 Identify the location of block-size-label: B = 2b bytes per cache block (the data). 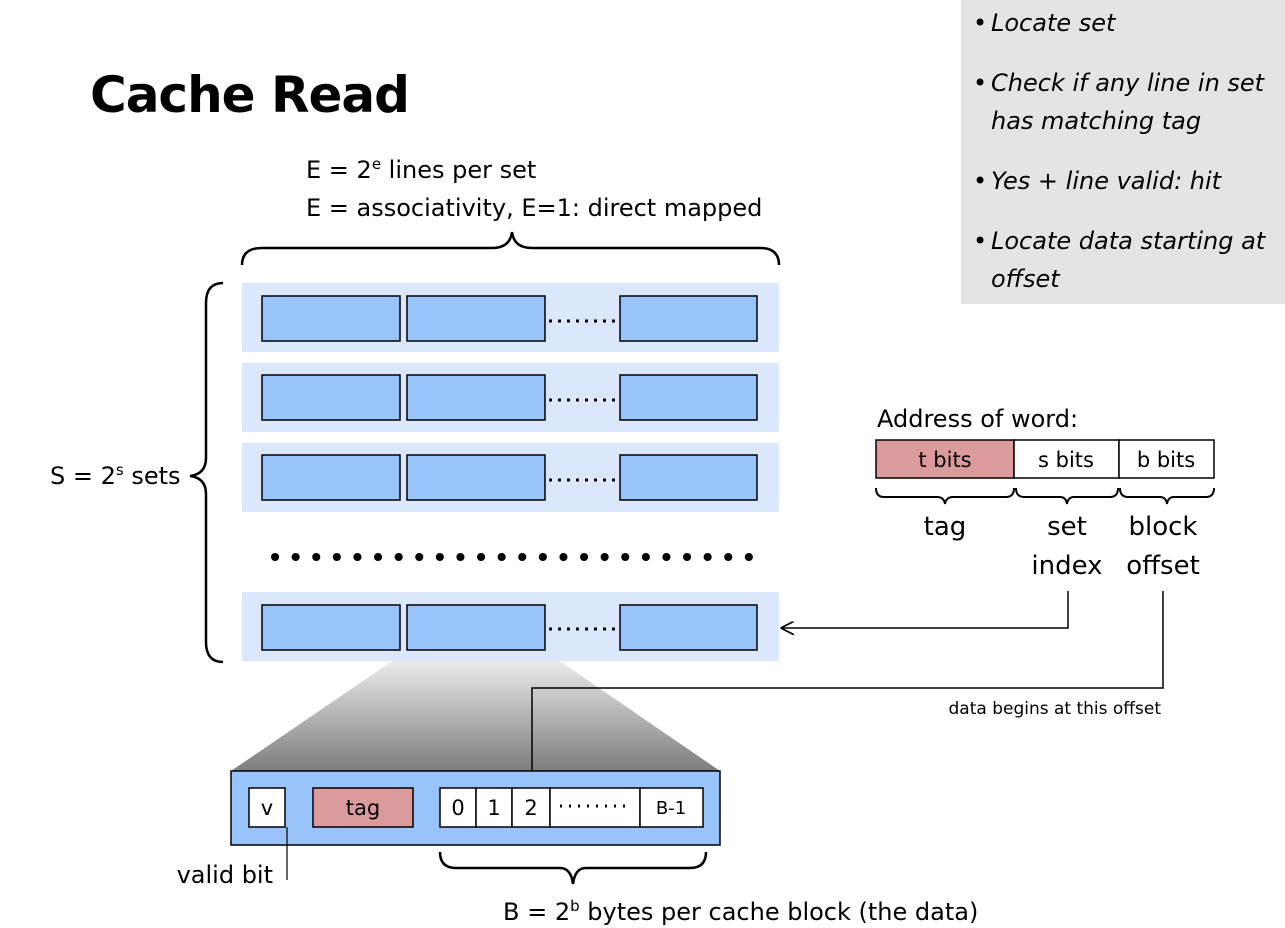
(740, 911).